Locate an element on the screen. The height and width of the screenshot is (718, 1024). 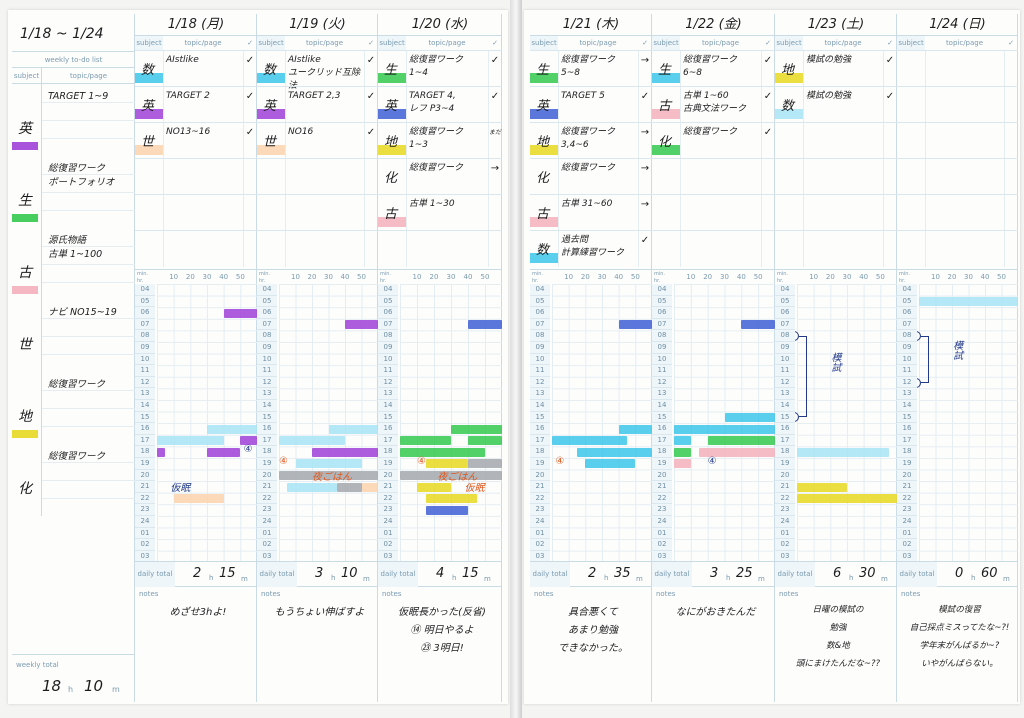
hour-label: 14 is located at coordinates (907, 406).